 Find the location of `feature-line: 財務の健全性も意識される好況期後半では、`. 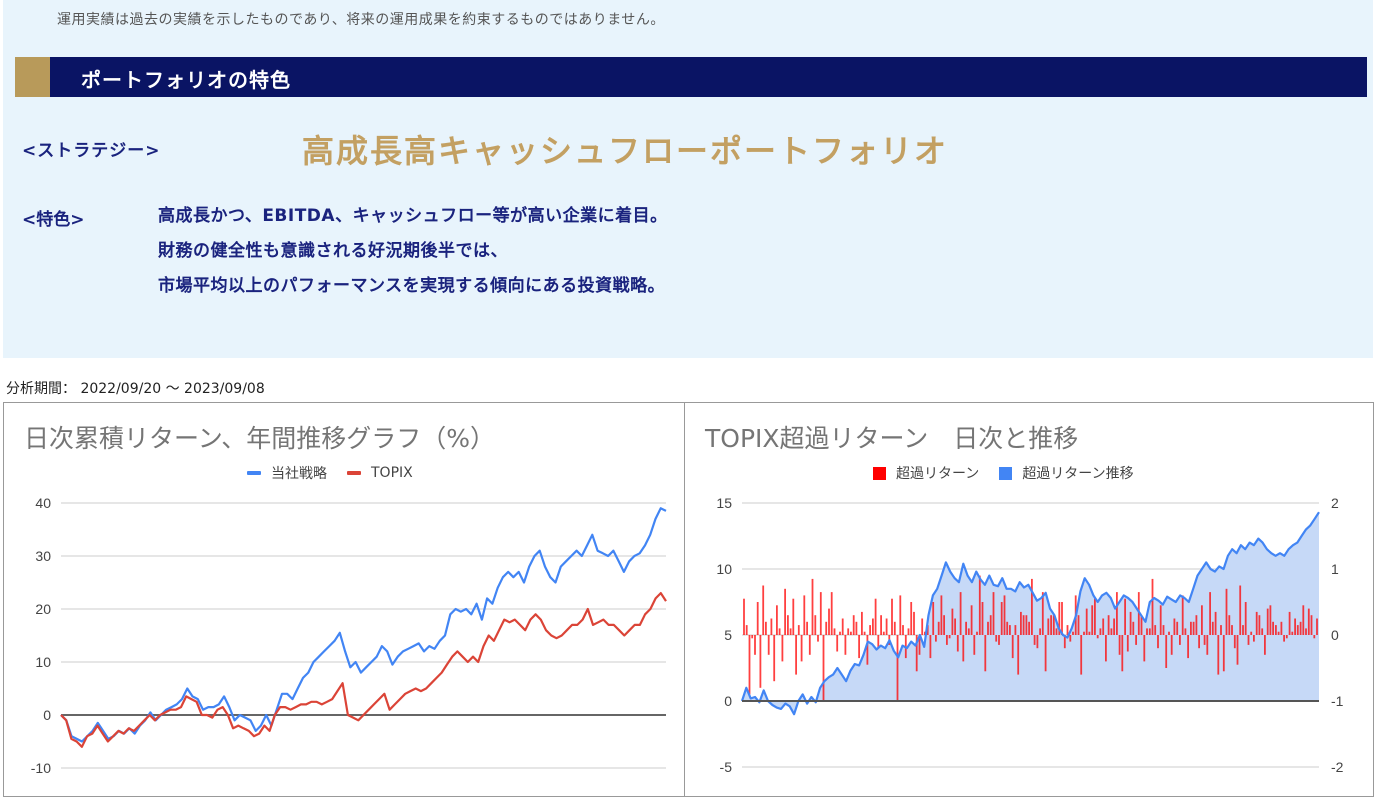

feature-line: 財務の健全性も意識される好況期後半では、 is located at coordinates (333, 251).